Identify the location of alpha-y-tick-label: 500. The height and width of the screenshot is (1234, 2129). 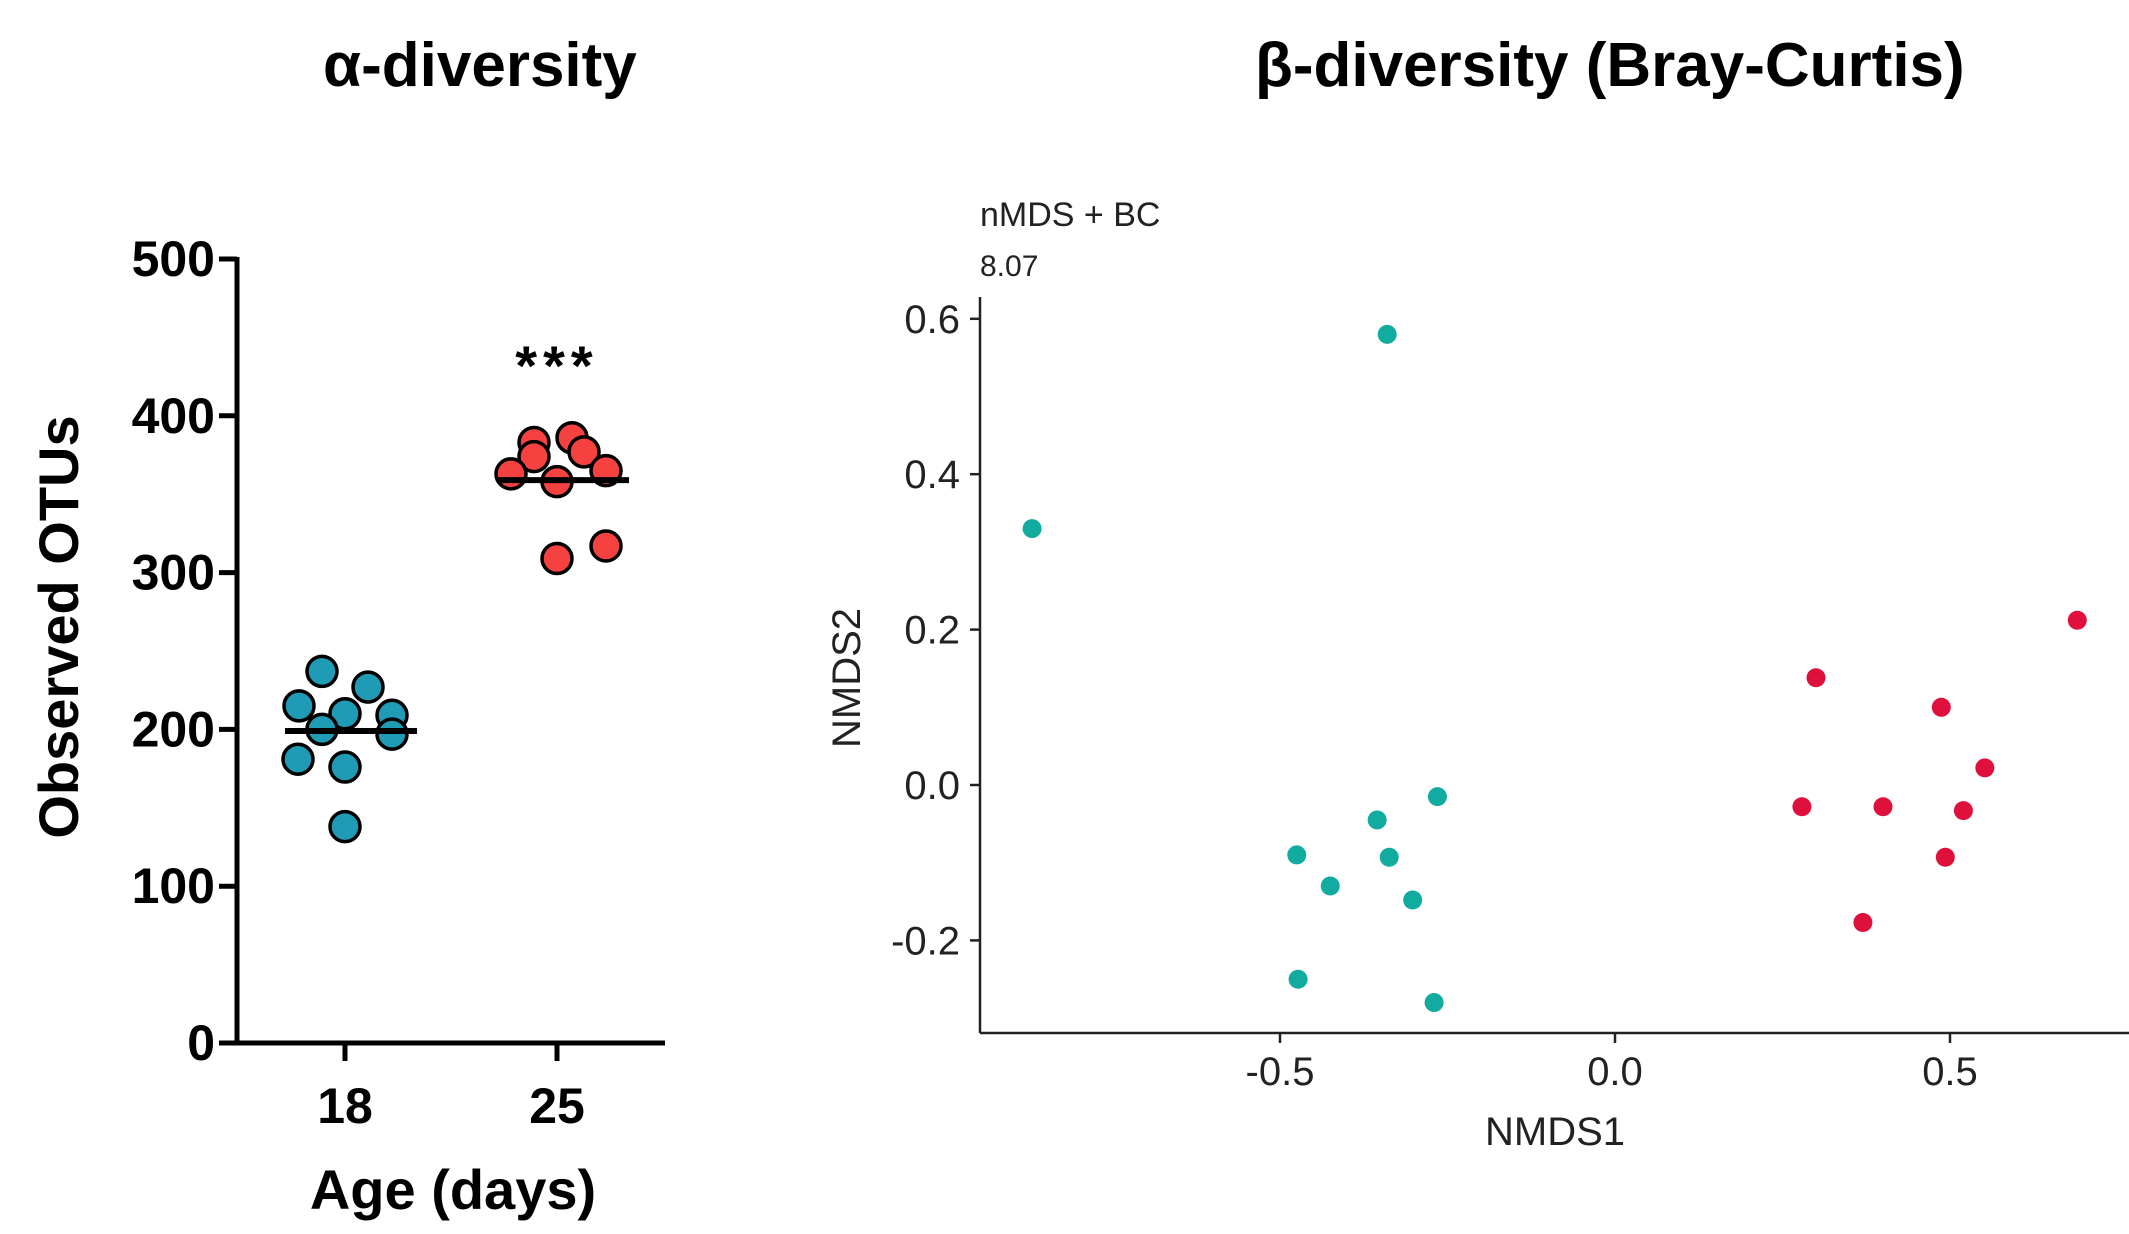
(173, 259).